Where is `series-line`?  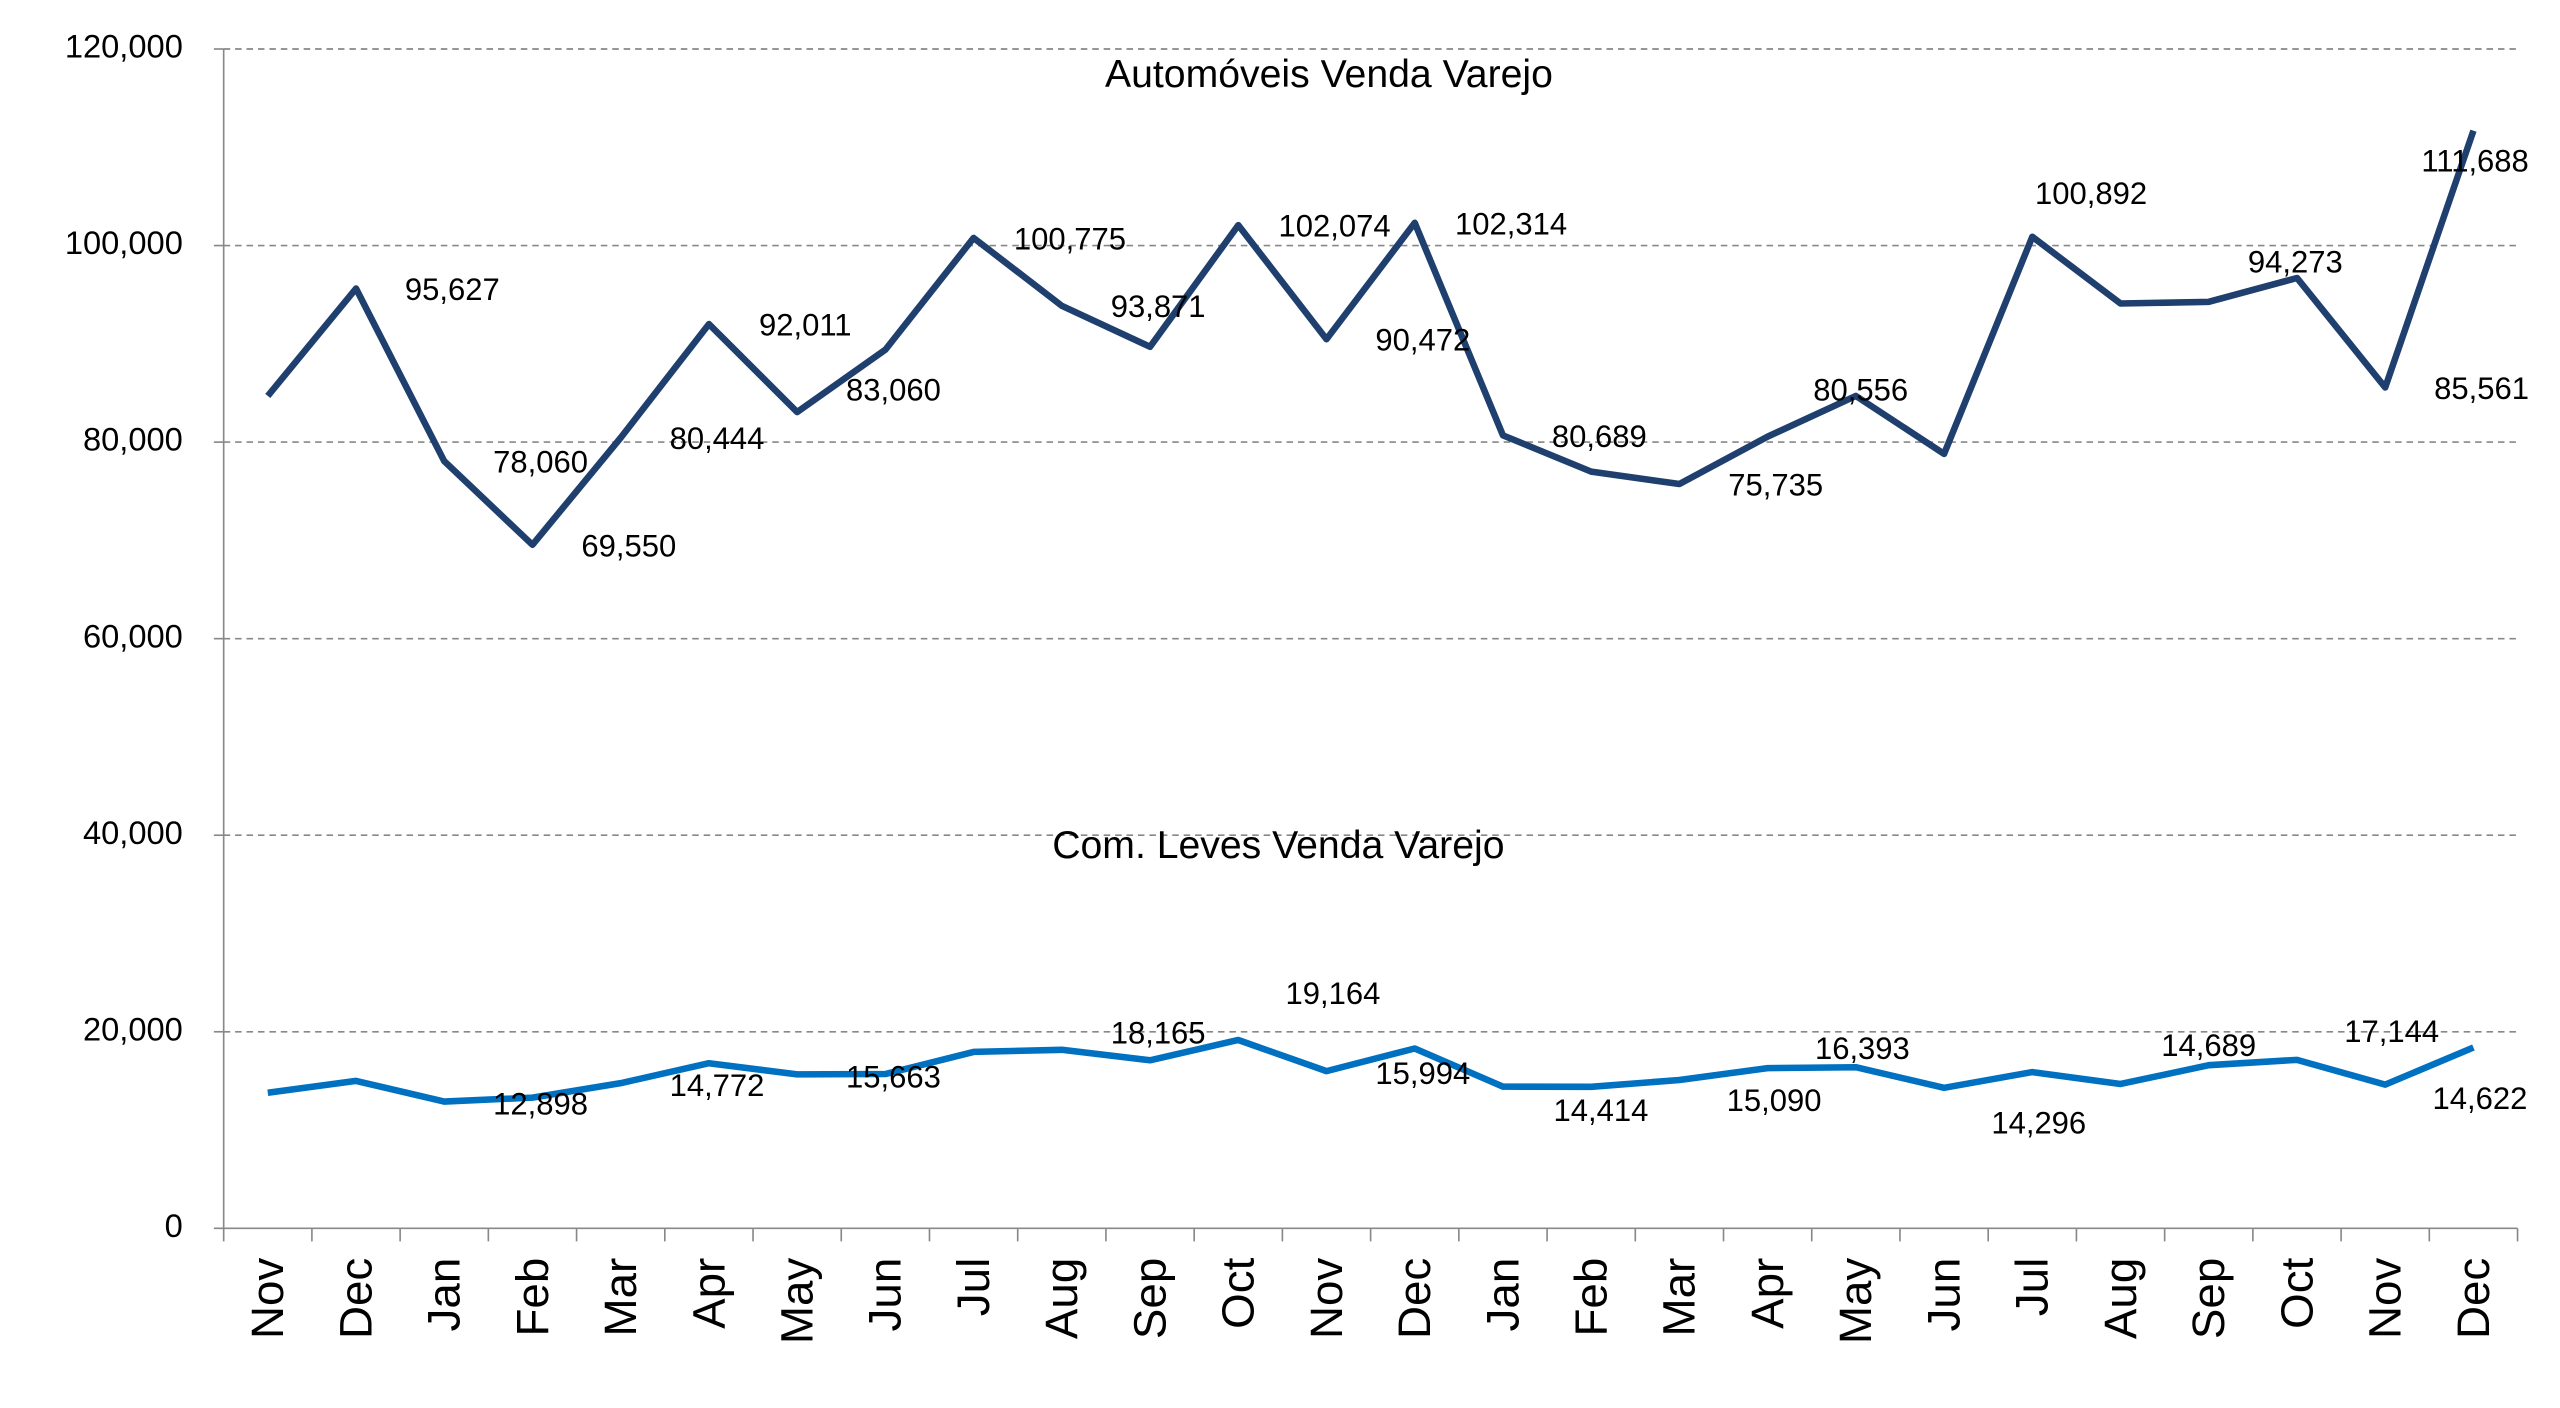
series-line is located at coordinates (1371, 1070).